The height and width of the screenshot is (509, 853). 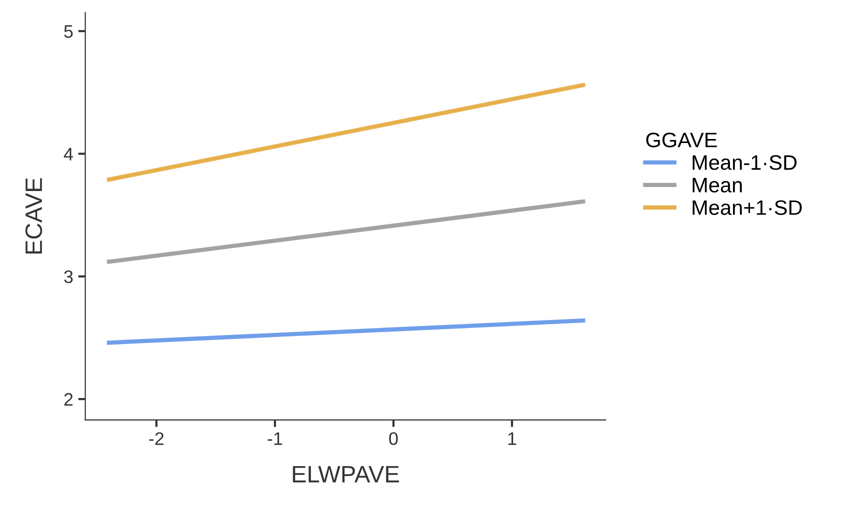 I want to click on legend-label: Mean+1·SD, so click(x=747, y=208).